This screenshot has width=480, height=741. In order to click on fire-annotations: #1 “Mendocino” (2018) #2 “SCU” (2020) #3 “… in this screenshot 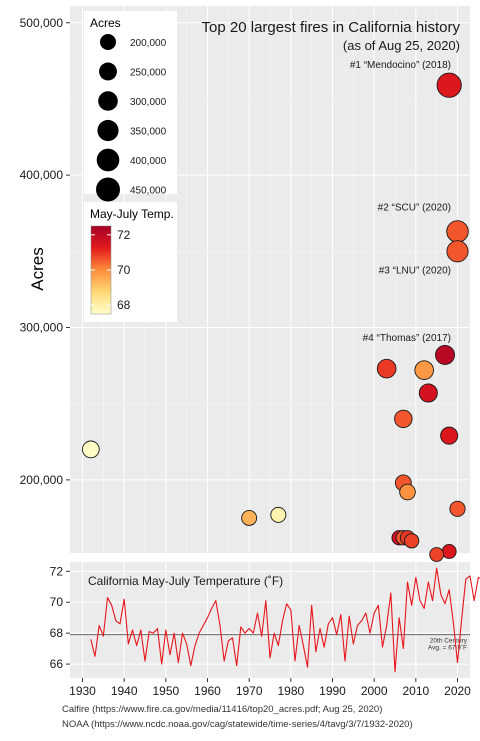, I will do `click(400, 202)`.